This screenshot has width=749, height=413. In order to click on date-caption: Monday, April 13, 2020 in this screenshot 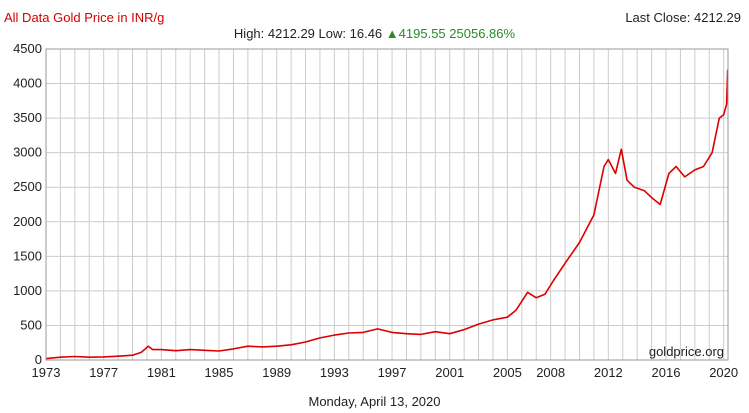, I will do `click(374, 401)`.